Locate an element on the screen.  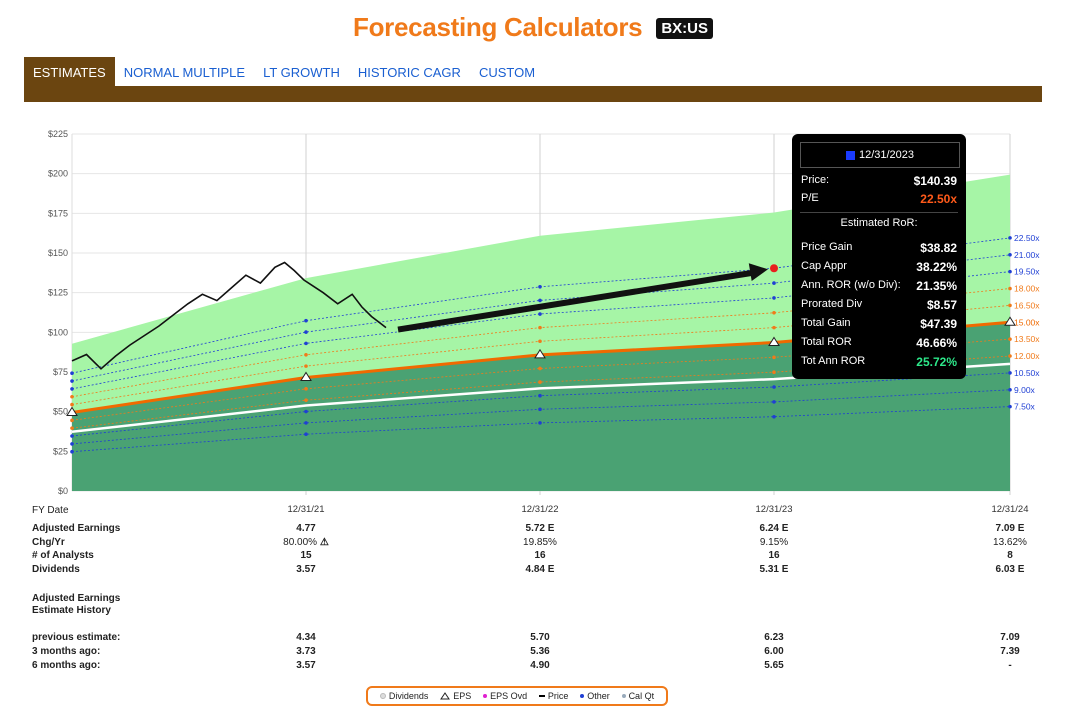
pe-label: 9.00x is located at coordinates (1025, 390).